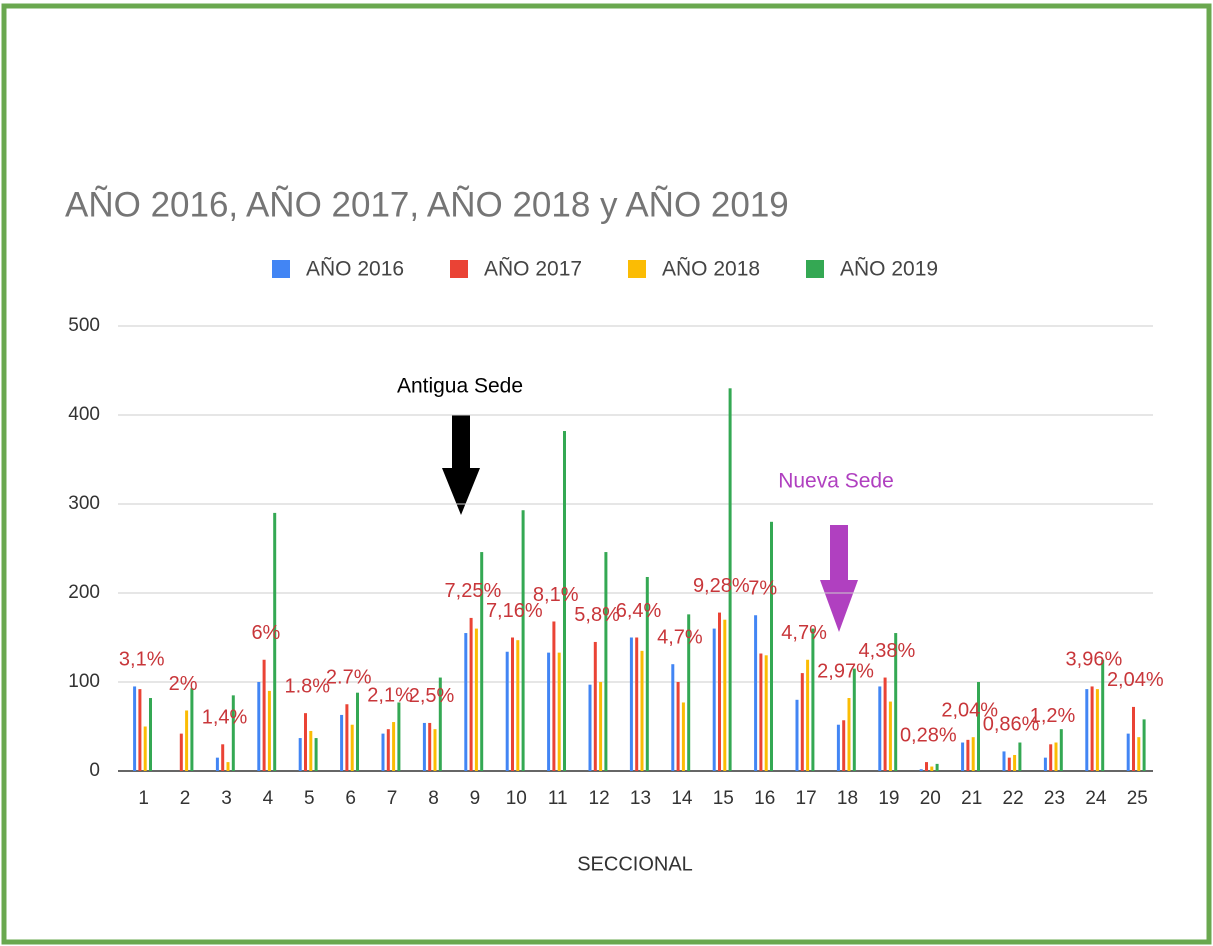 The width and height of the screenshot is (1213, 946). I want to click on x-axis-label: SECCIONAL, so click(635, 864).